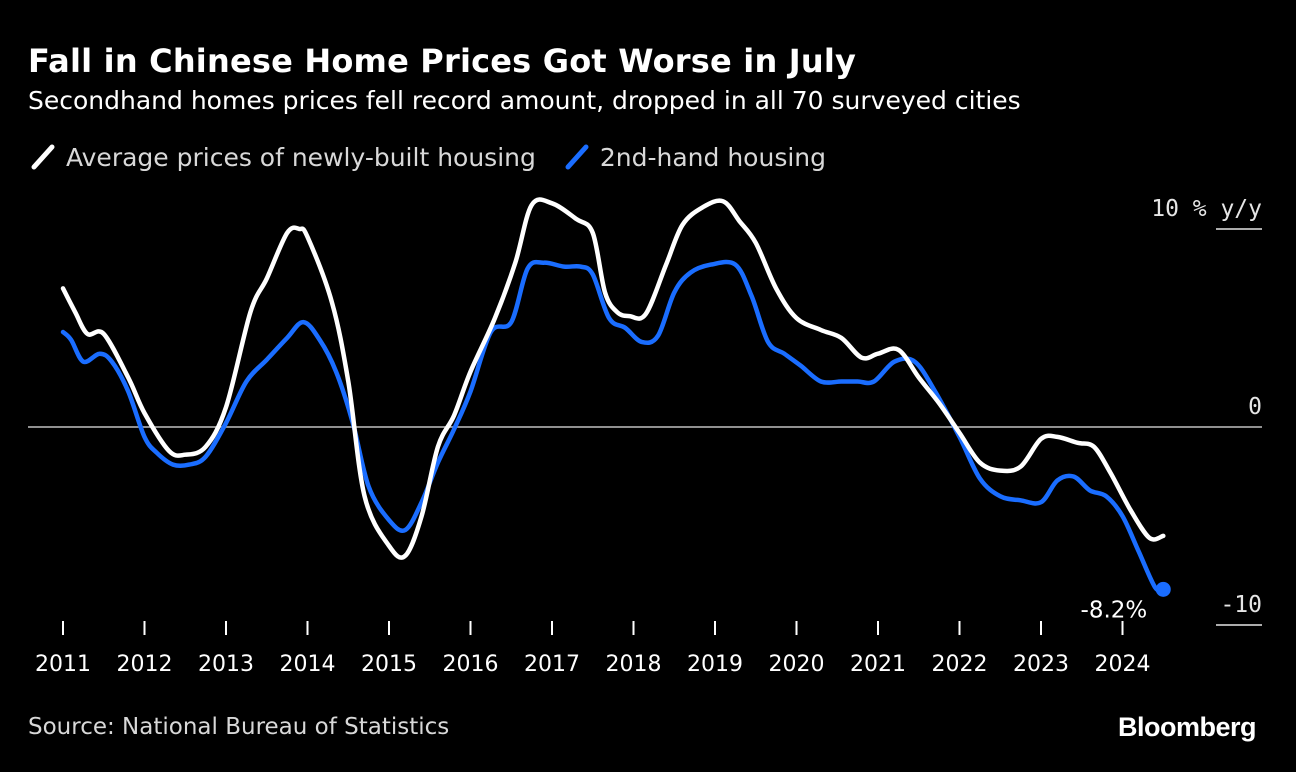  I want to click on last-value-label: -8.2%, so click(1114, 610).